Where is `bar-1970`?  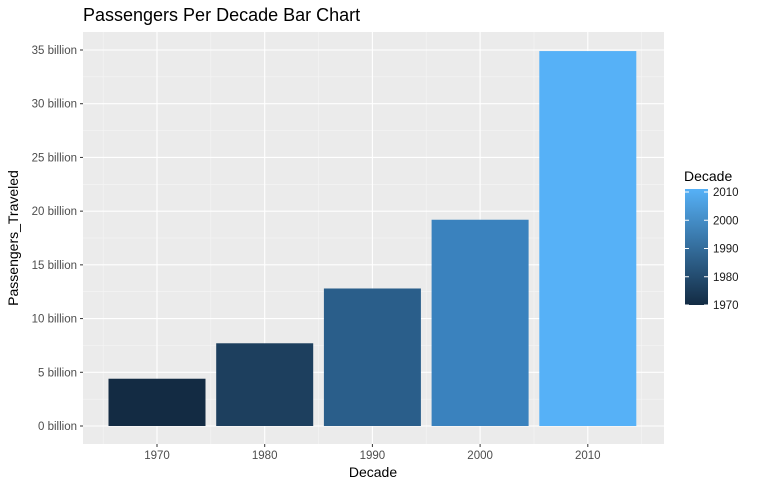
bar-1970 is located at coordinates (157, 402).